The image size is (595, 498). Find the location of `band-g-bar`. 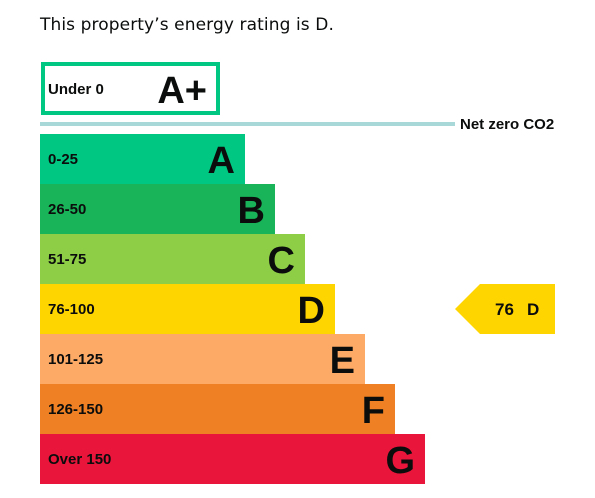

band-g-bar is located at coordinates (232, 459).